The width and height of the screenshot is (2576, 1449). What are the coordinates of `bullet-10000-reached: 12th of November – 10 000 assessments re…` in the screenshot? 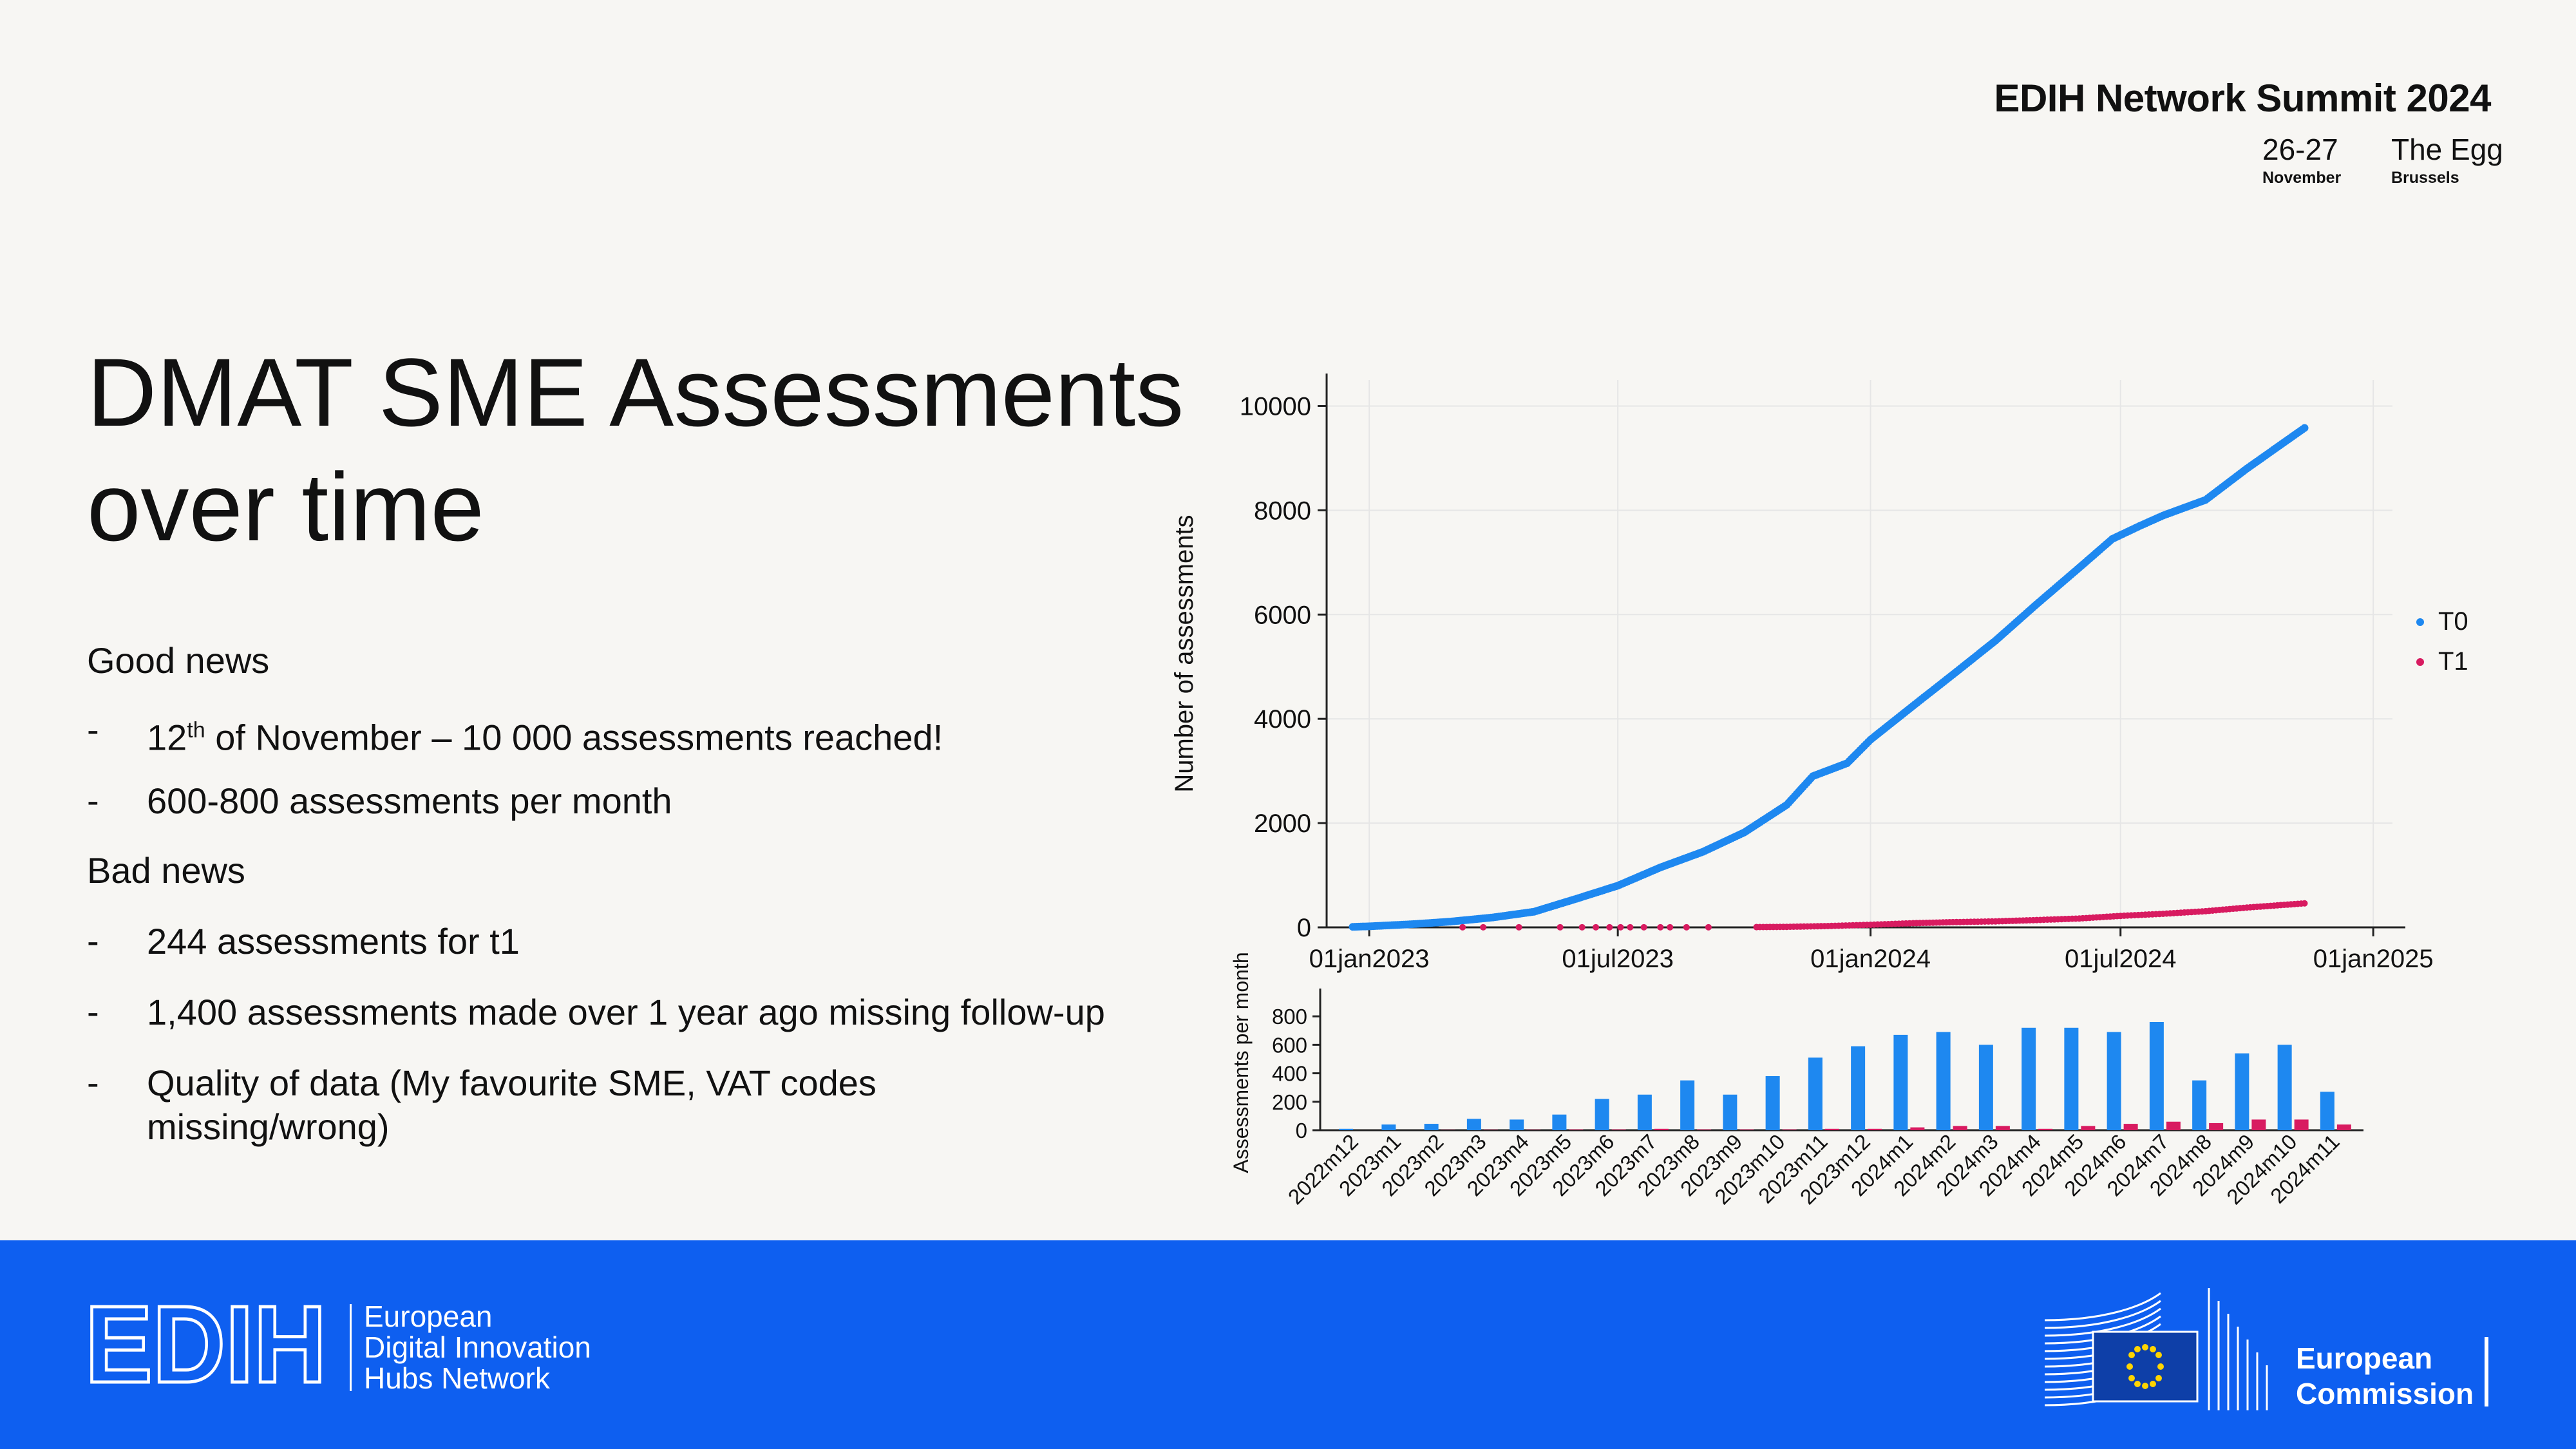 It's located at (545, 734).